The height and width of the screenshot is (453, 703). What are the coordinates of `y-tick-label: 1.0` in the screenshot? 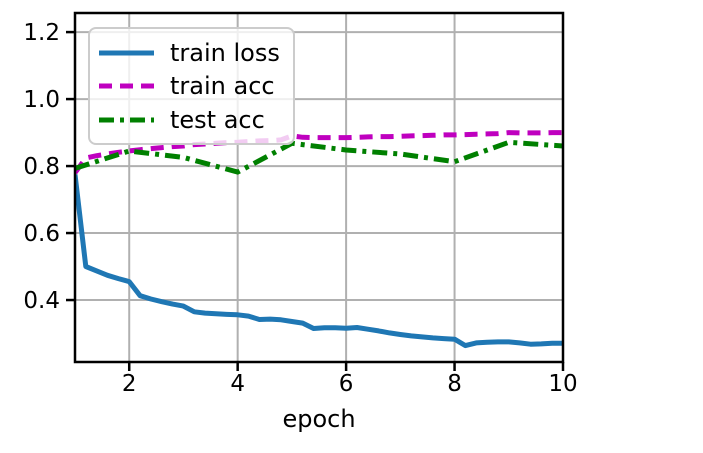 It's located at (41, 100).